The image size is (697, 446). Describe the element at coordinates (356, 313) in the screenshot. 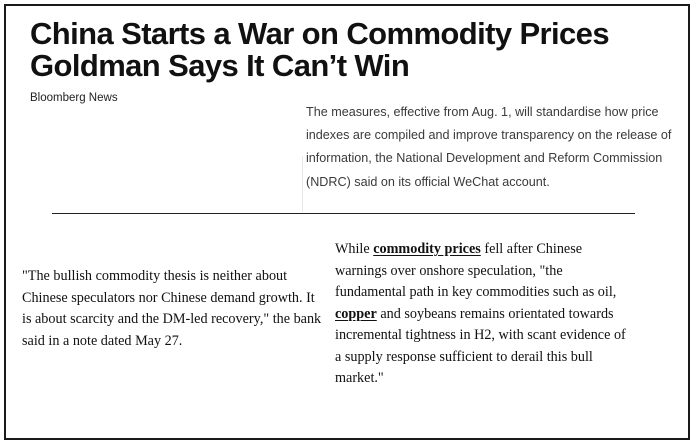

I see `copper-link: copper` at that location.